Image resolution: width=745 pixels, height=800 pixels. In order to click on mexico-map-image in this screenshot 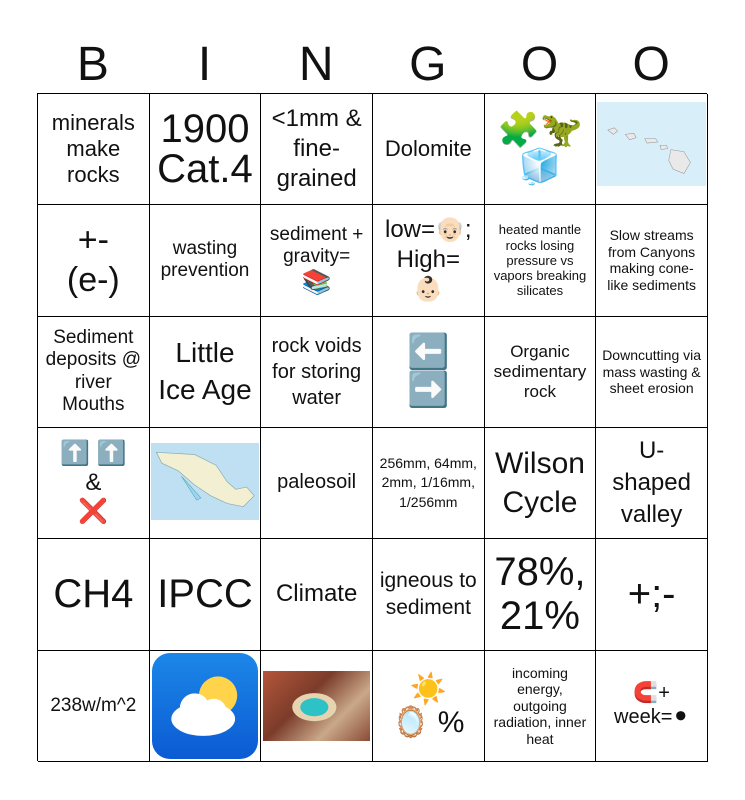, I will do `click(205, 481)`.